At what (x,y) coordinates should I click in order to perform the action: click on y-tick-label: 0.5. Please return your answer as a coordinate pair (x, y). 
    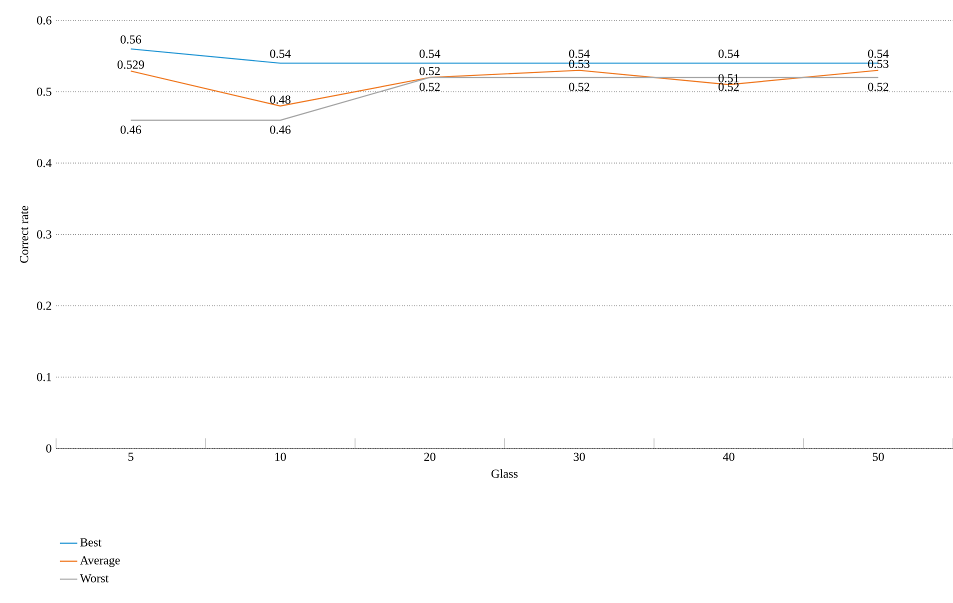
    Looking at the image, I should click on (44, 91).